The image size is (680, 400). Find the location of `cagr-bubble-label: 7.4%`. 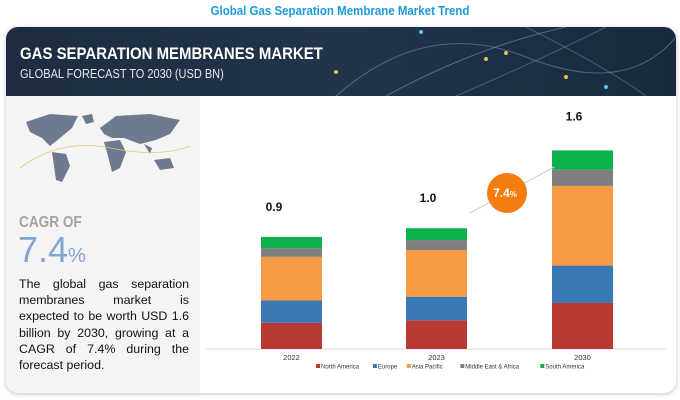

cagr-bubble-label: 7.4% is located at coordinates (505, 193).